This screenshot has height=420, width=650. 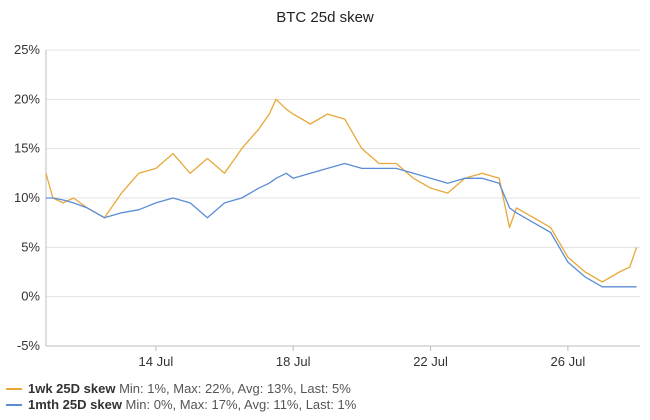 What do you see at coordinates (30, 246) in the screenshot?
I see `y-tick-label: 5%` at bounding box center [30, 246].